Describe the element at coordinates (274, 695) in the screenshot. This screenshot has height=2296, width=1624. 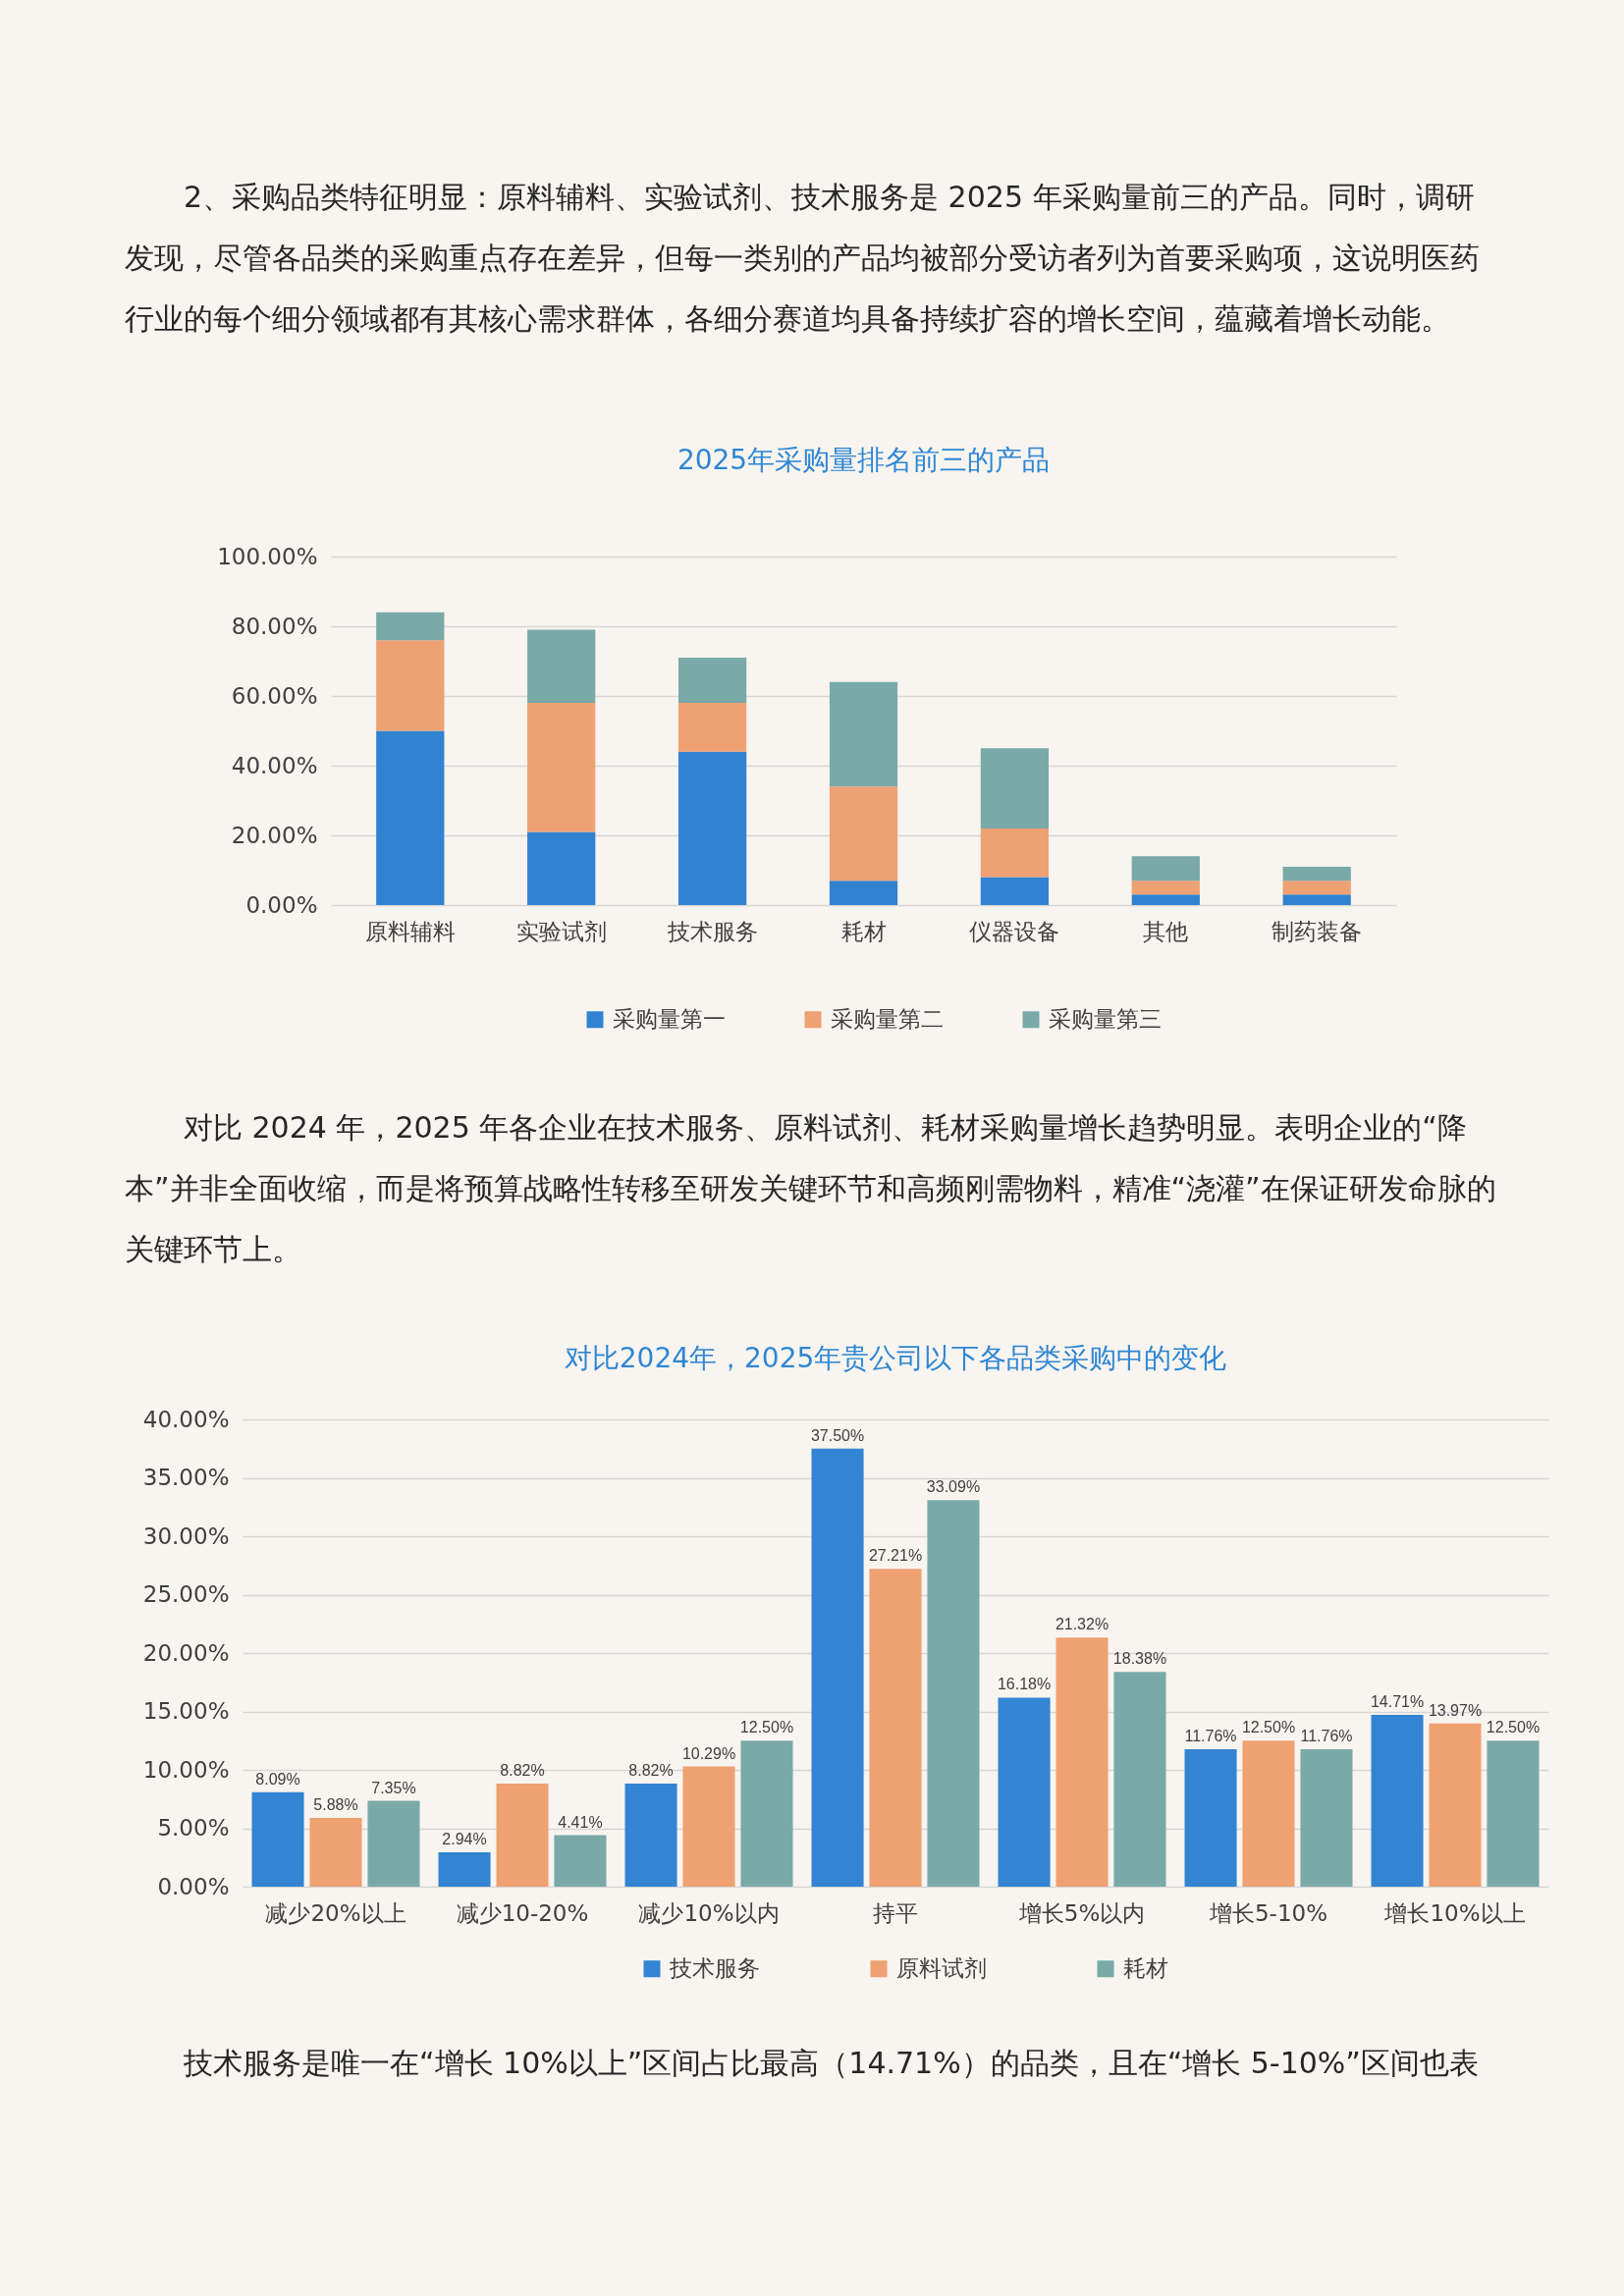
I see `y-tick-label: 60.00%` at that location.